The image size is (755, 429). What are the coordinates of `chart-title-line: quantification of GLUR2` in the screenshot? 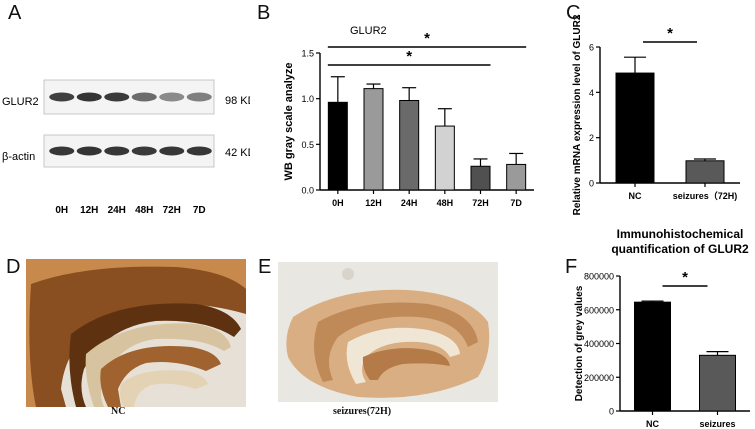 It's located at (680, 249).